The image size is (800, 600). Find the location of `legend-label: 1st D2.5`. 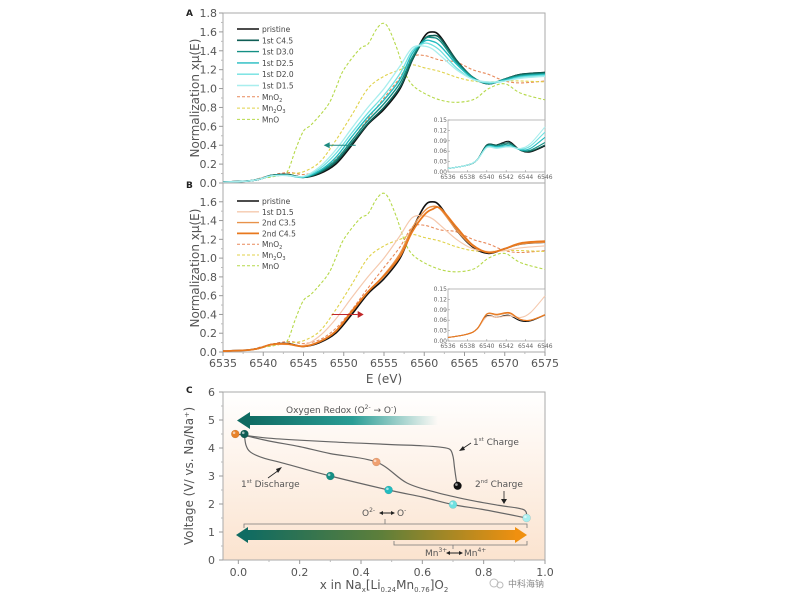

legend-label: 1st D2.5 is located at coordinates (278, 63).